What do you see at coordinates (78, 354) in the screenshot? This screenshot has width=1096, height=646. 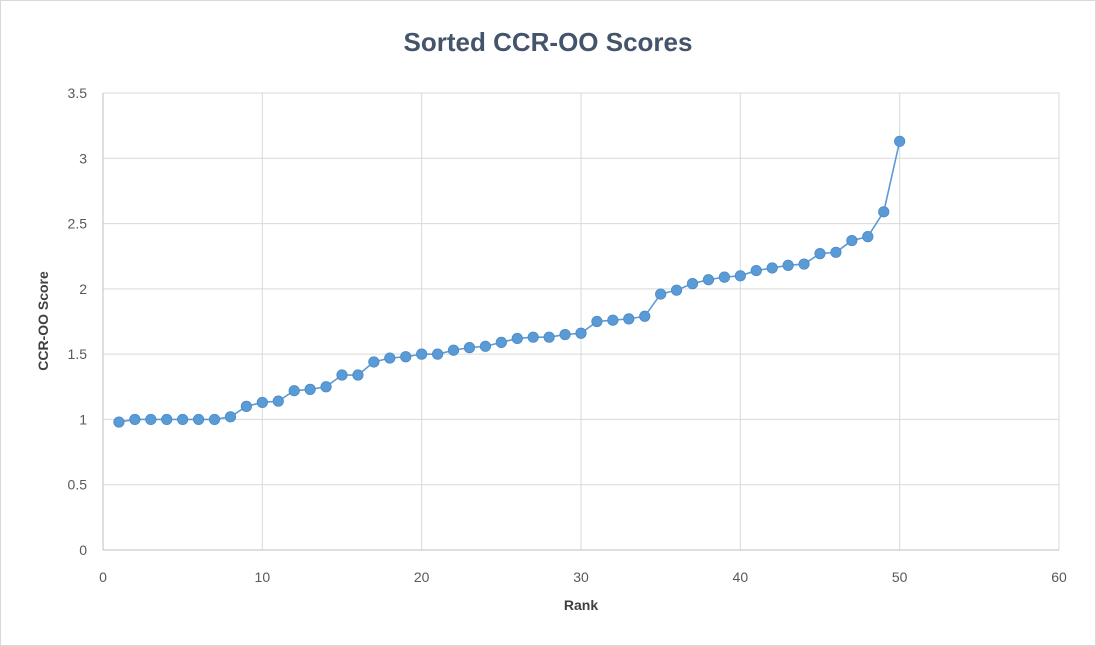 I see `y-tick-label: 1.5` at bounding box center [78, 354].